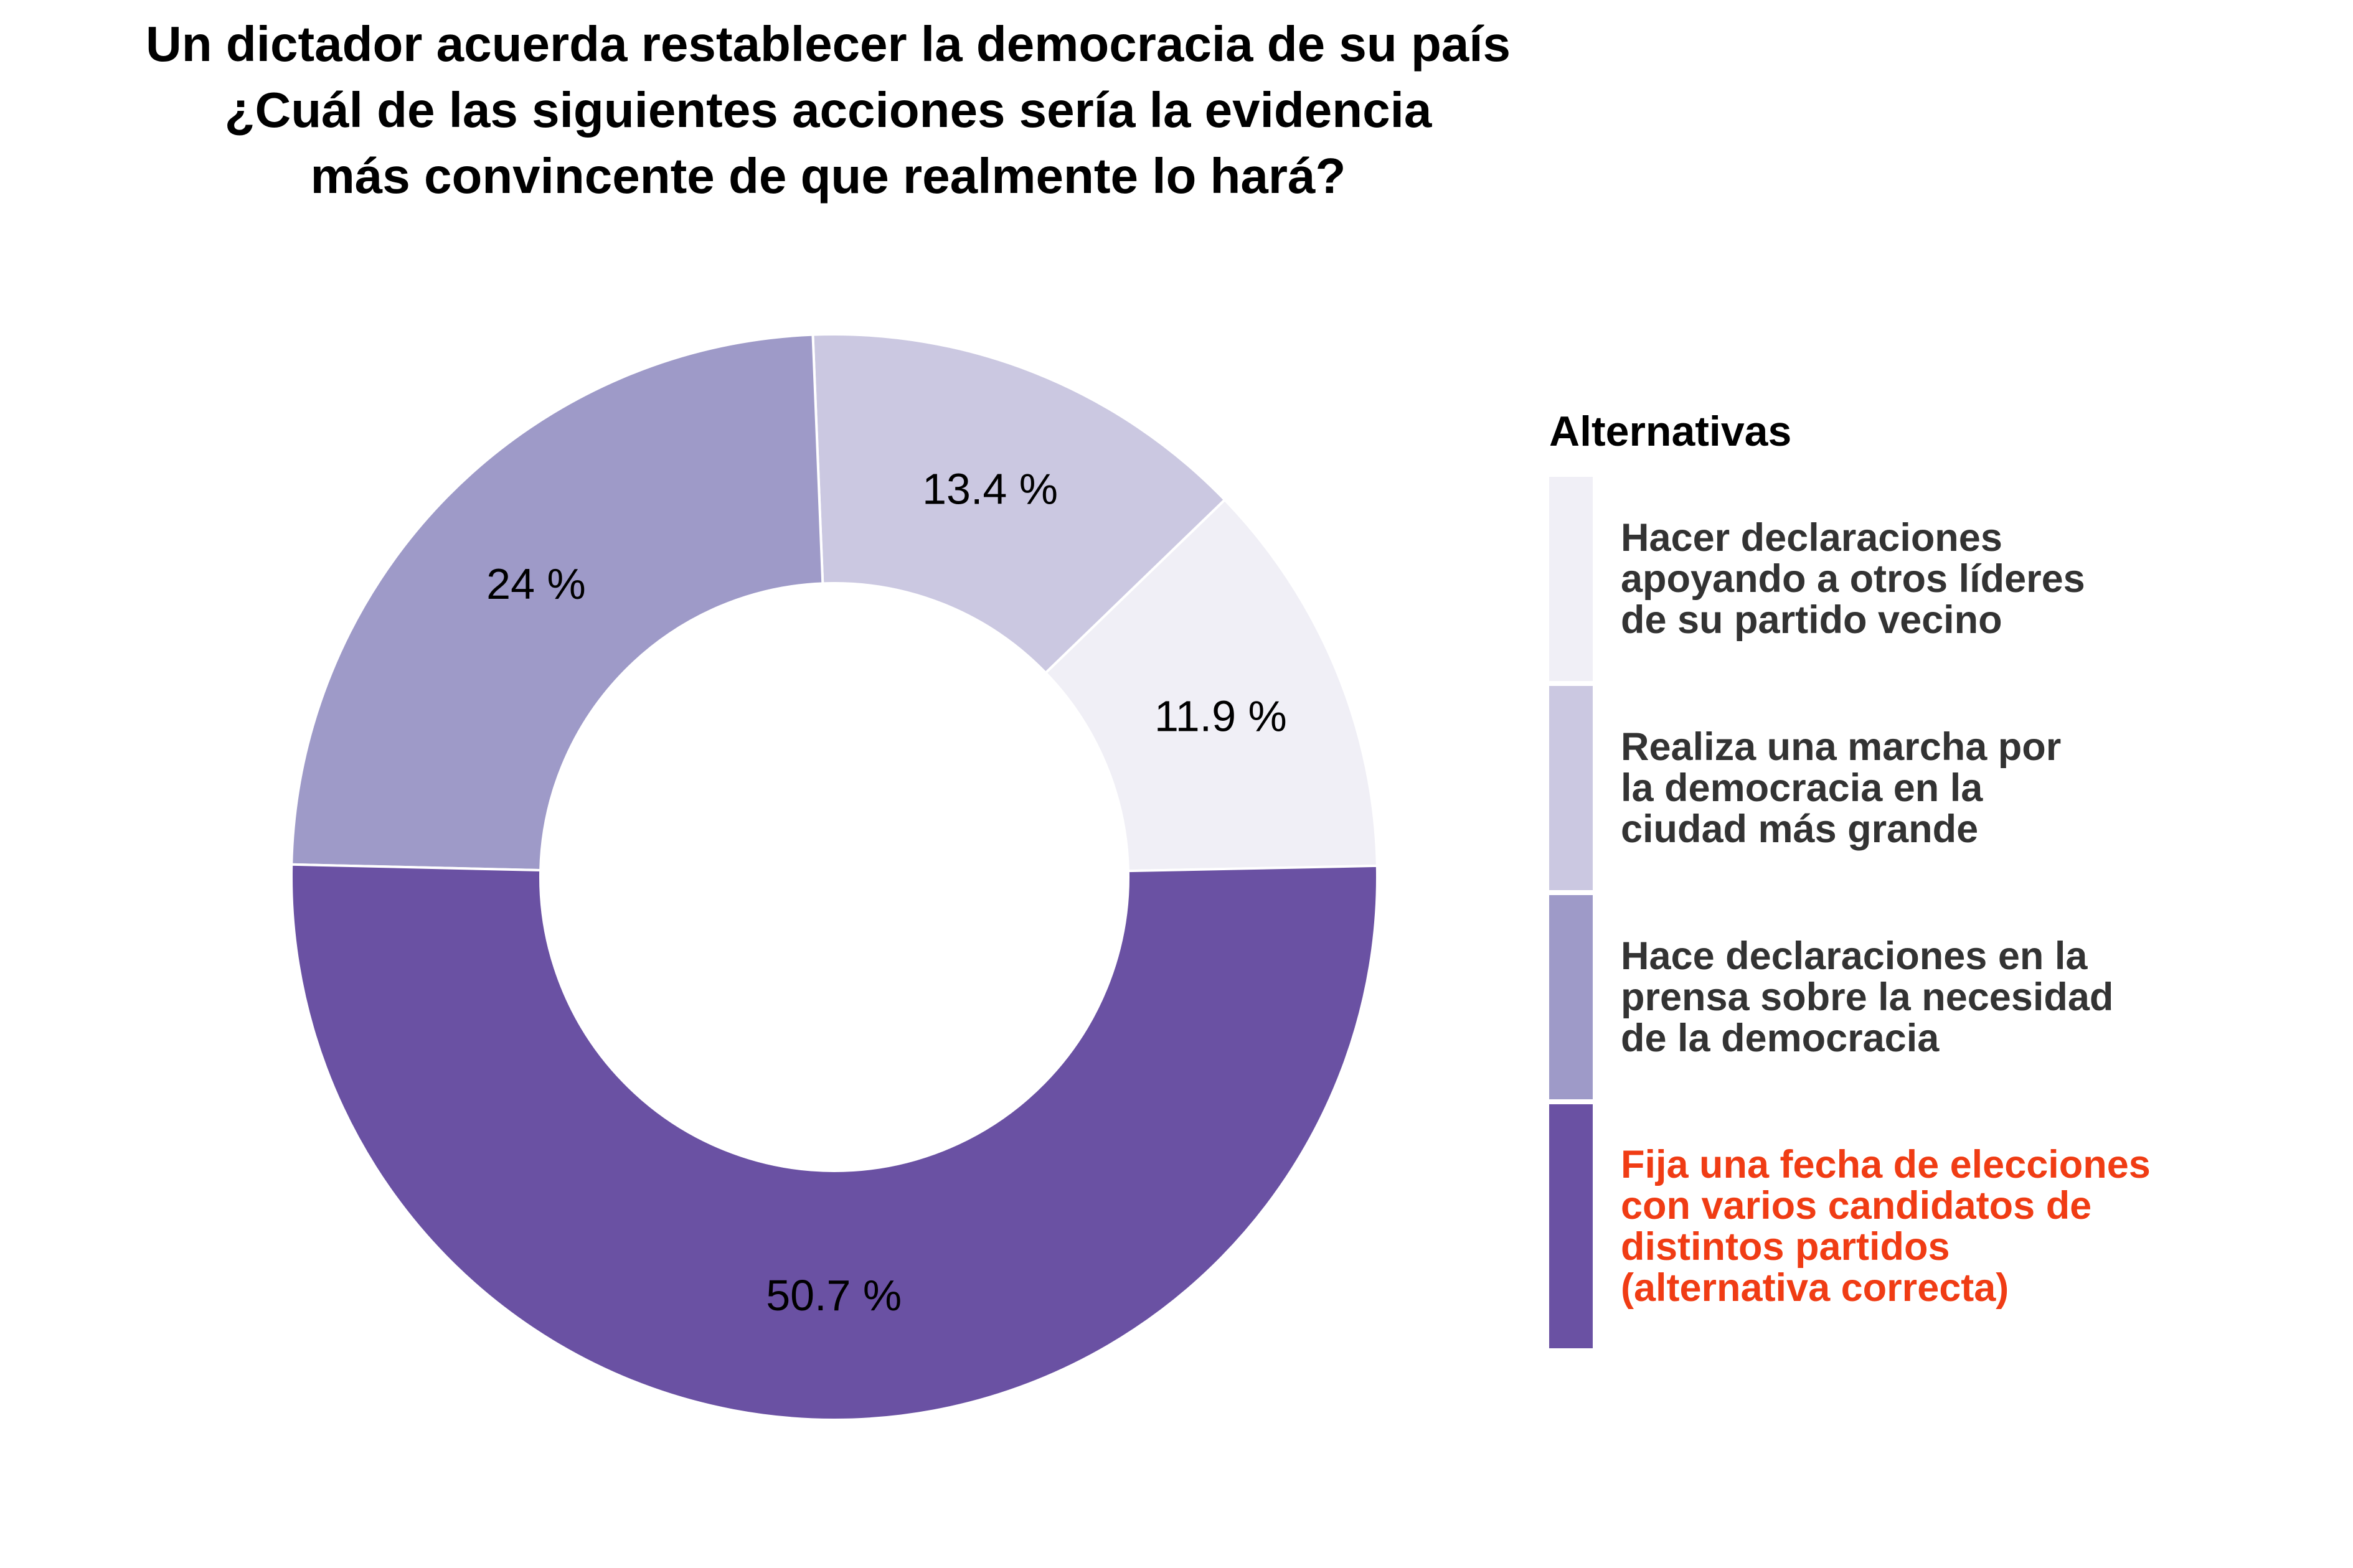  I want to click on legend-label-3-line-3: de la democracia, so click(1780, 1038).